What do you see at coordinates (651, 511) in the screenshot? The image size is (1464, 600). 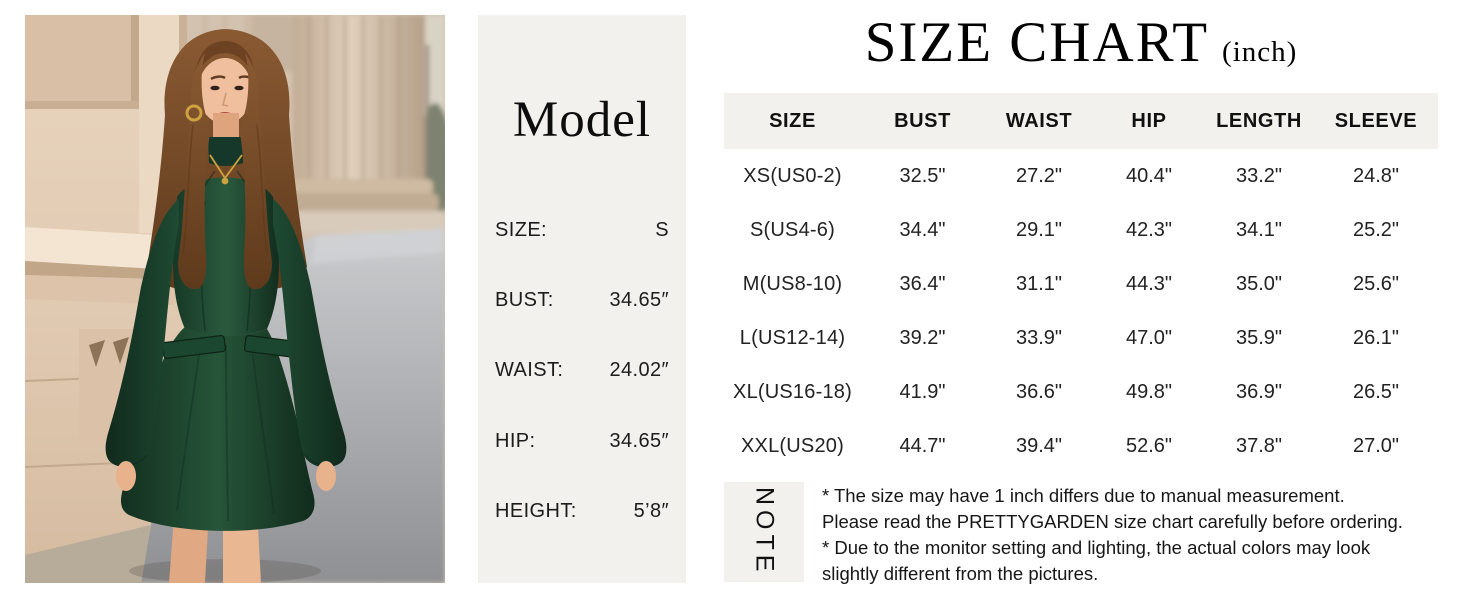 I see `measurement-value: 5’8″` at bounding box center [651, 511].